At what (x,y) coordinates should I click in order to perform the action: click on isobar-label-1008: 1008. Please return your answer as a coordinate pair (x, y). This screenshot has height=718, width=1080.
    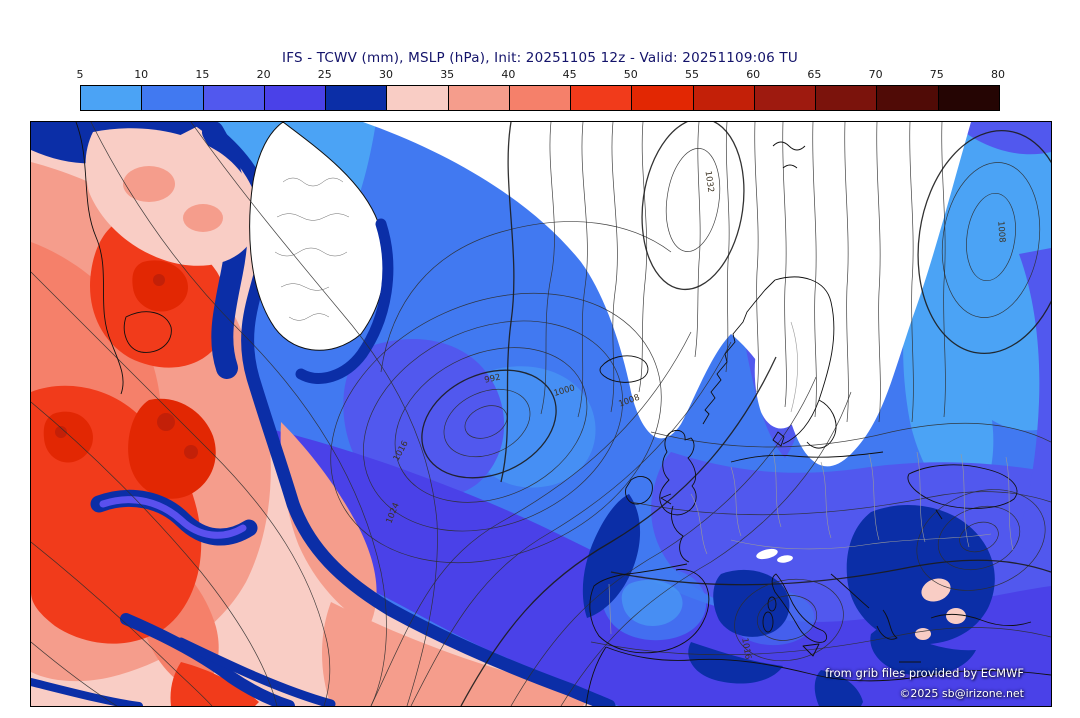
    Looking at the image, I should click on (1000, 232).